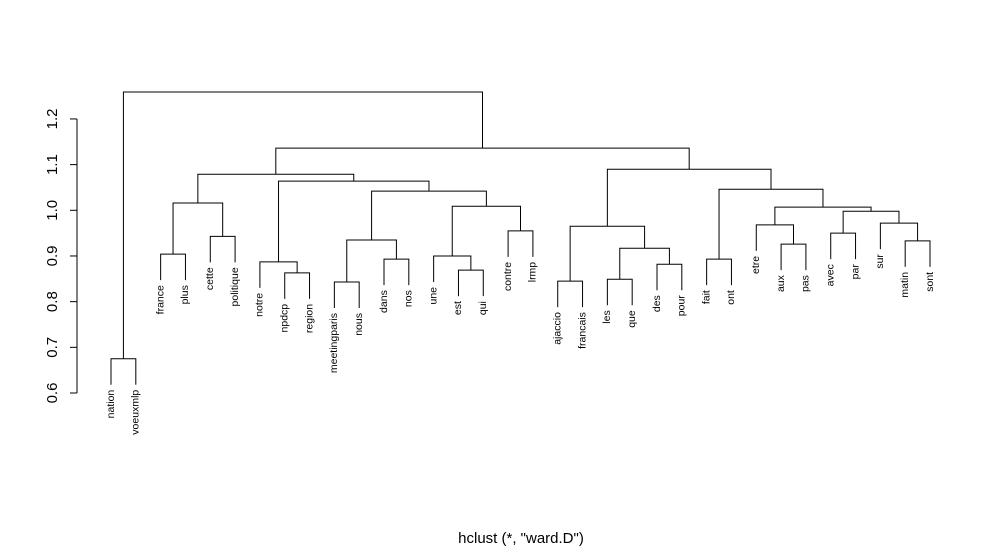 The image size is (1004, 549). Describe the element at coordinates (521, 538) in the screenshot. I see `x-axis-label: hclust (*, "ward.D")` at that location.